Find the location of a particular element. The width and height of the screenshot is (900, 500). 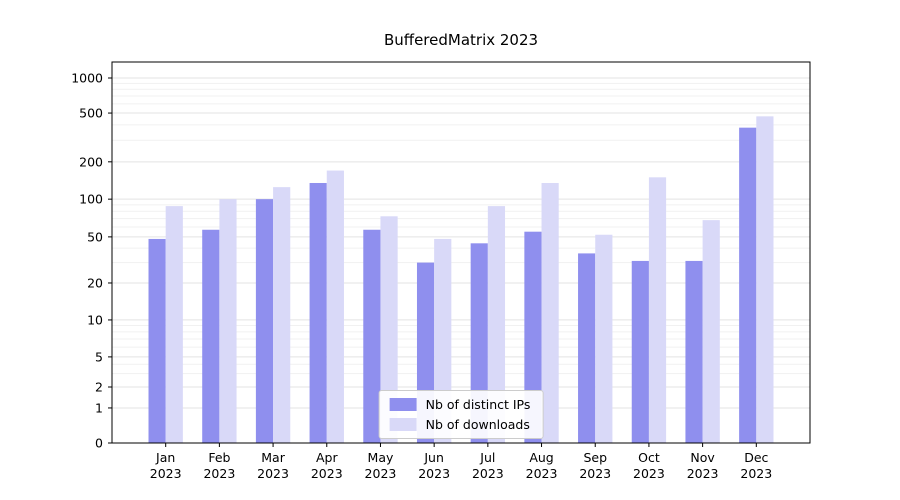

x-tick-label-month: Nov is located at coordinates (702, 457).